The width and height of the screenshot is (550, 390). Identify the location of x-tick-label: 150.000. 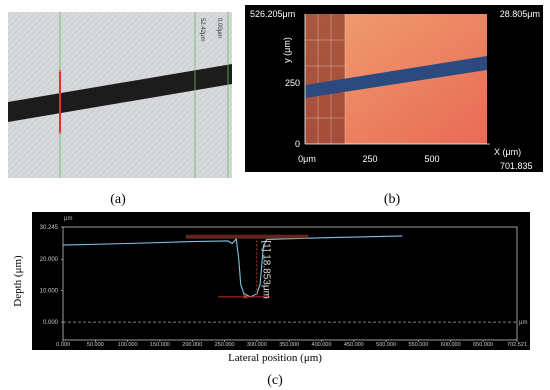
(160, 345).